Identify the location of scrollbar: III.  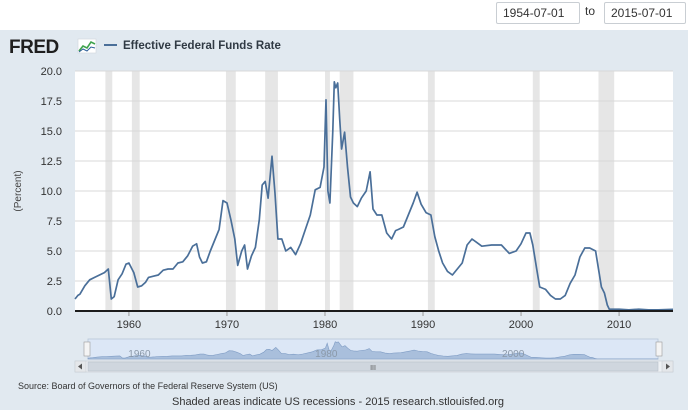
(374, 366).